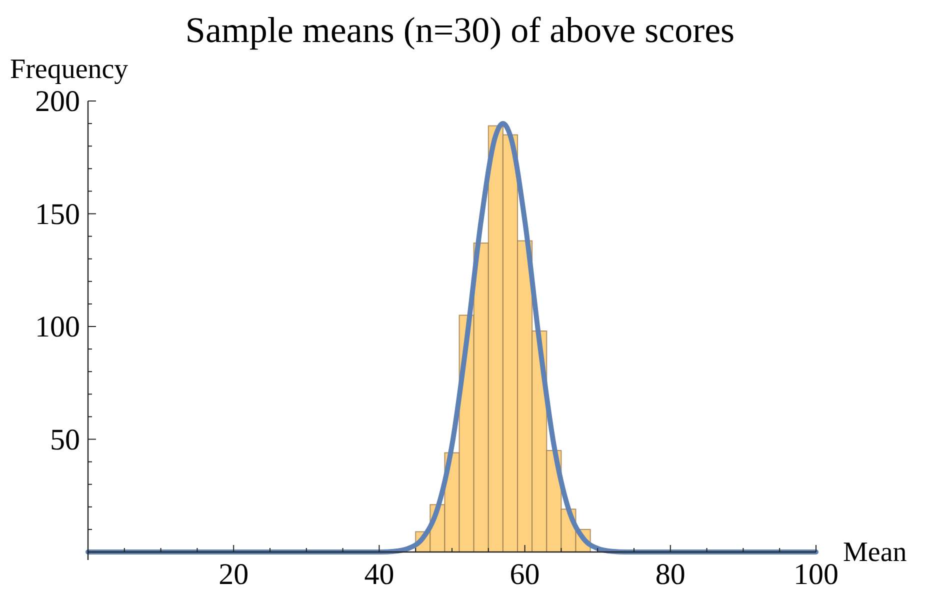 This screenshot has width=925, height=592. What do you see at coordinates (69, 69) in the screenshot?
I see `y-axis-title: Frequency` at bounding box center [69, 69].